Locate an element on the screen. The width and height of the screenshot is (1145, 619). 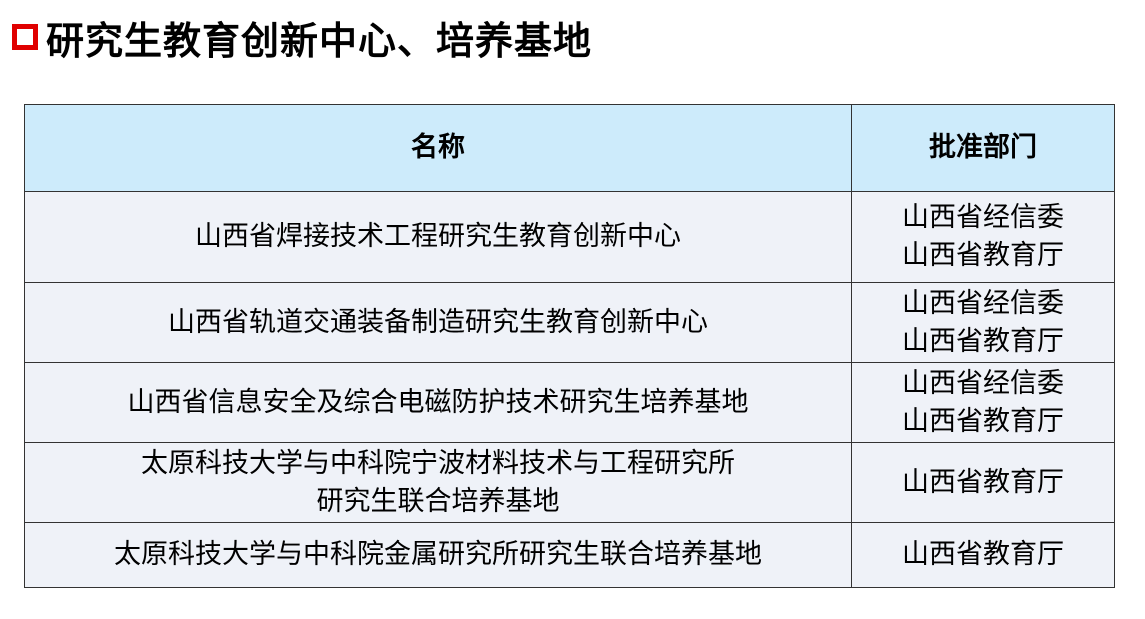
table-row: 太原科技大学与中科院宁波材料技术与工程研究所 研究生联合培养基地 山西省教育厅 is located at coordinates (569, 482).